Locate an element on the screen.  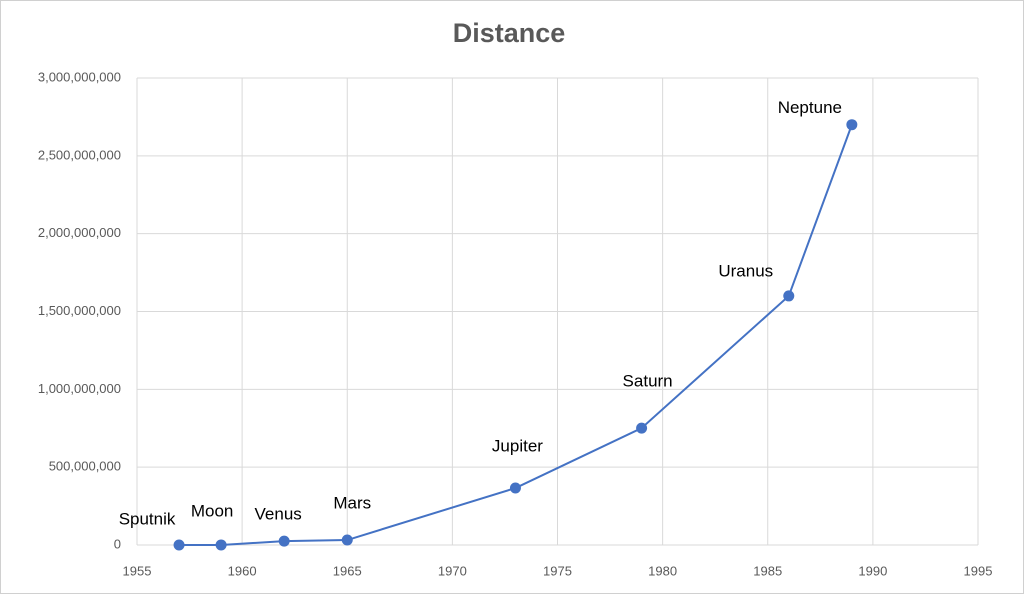
y-tick-label: 2,500,000,000 is located at coordinates (79, 154).